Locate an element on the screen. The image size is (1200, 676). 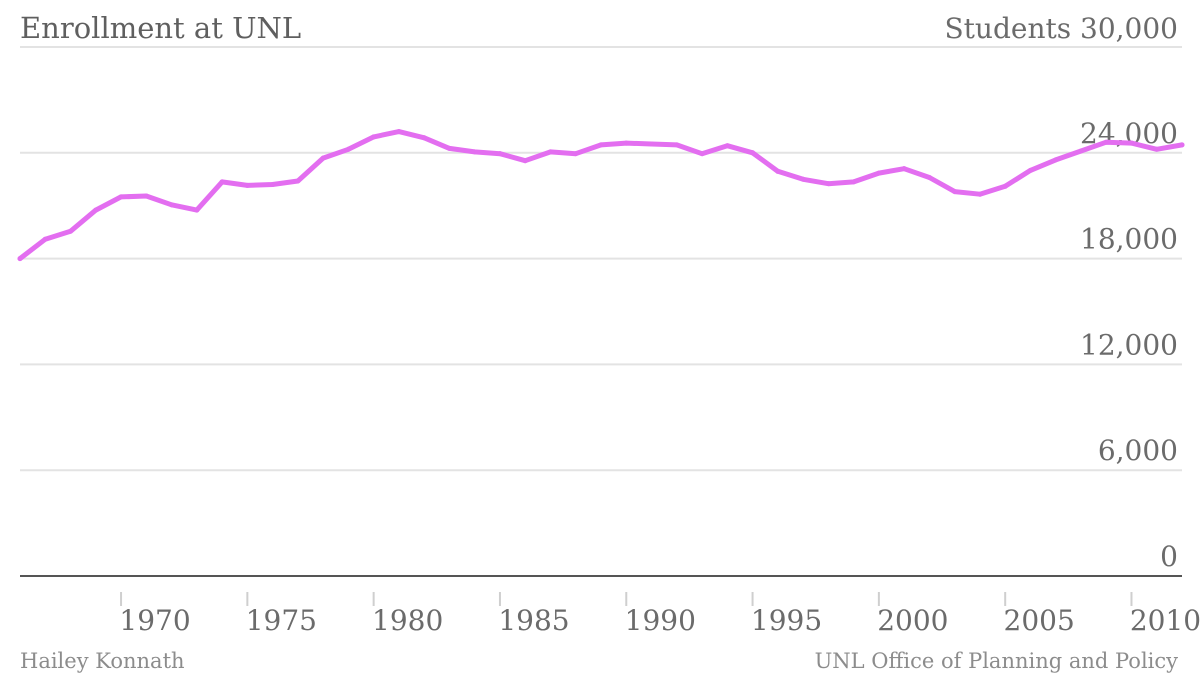
source-credit: UNL Office of Planning and Policy is located at coordinates (997, 661).